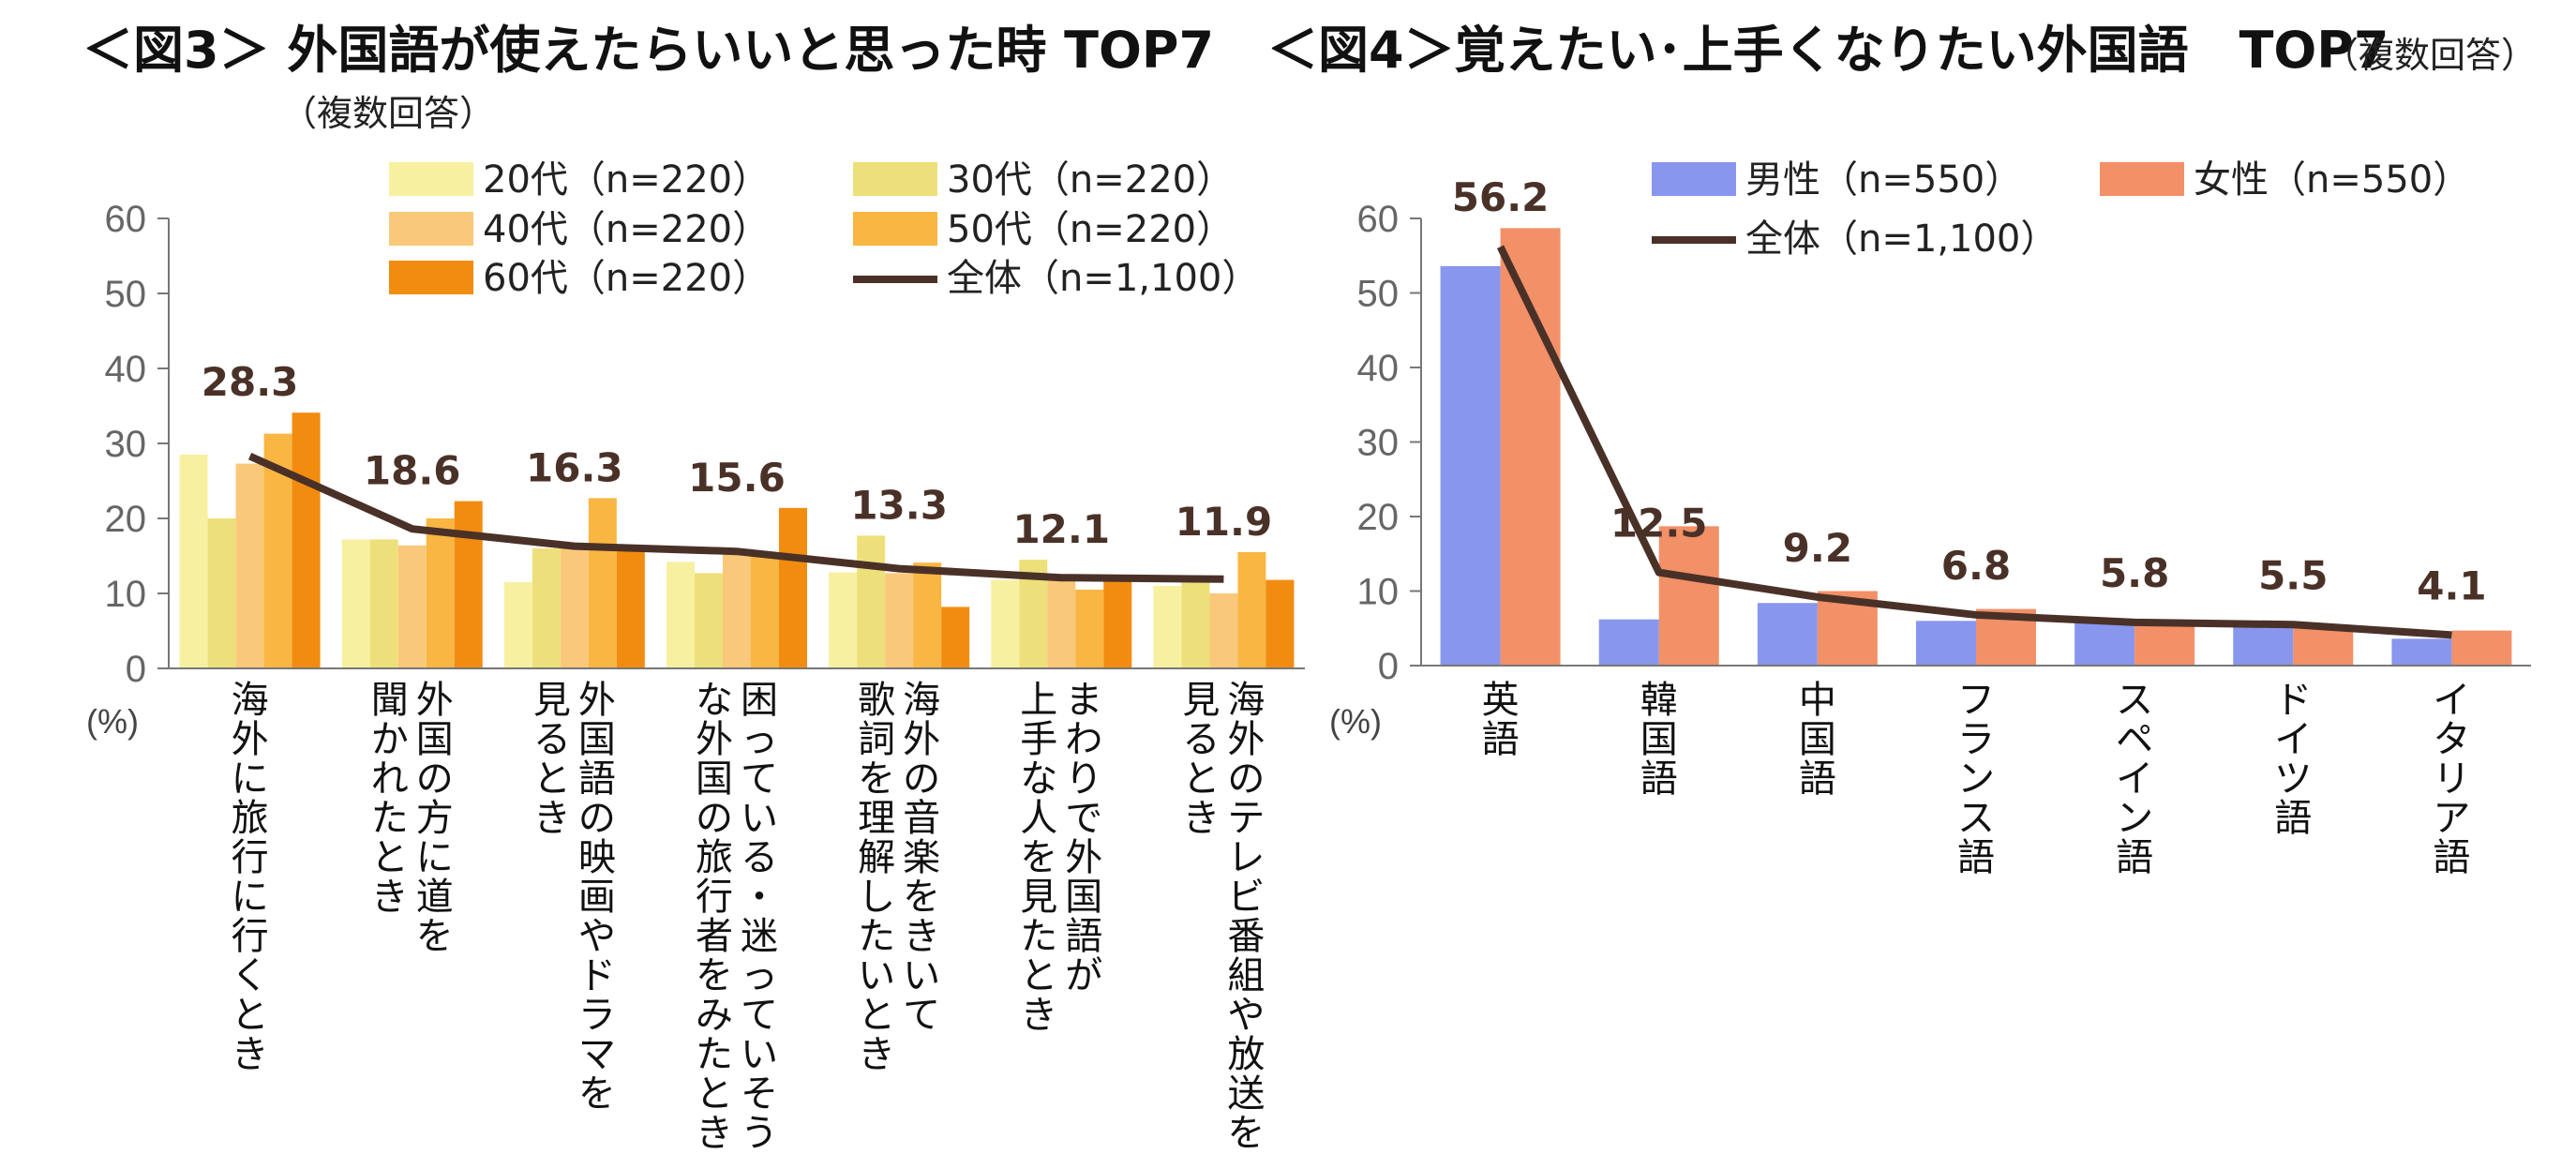 The width and height of the screenshot is (2576, 1169). What do you see at coordinates (1246, 917) in the screenshot?
I see `category-label: 海外のテレビ番組や放送を` at bounding box center [1246, 917].